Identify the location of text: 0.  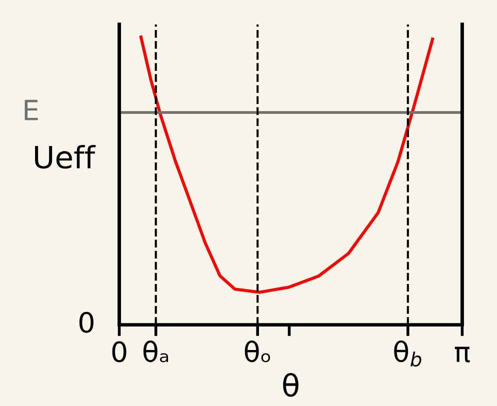
(86, 322).